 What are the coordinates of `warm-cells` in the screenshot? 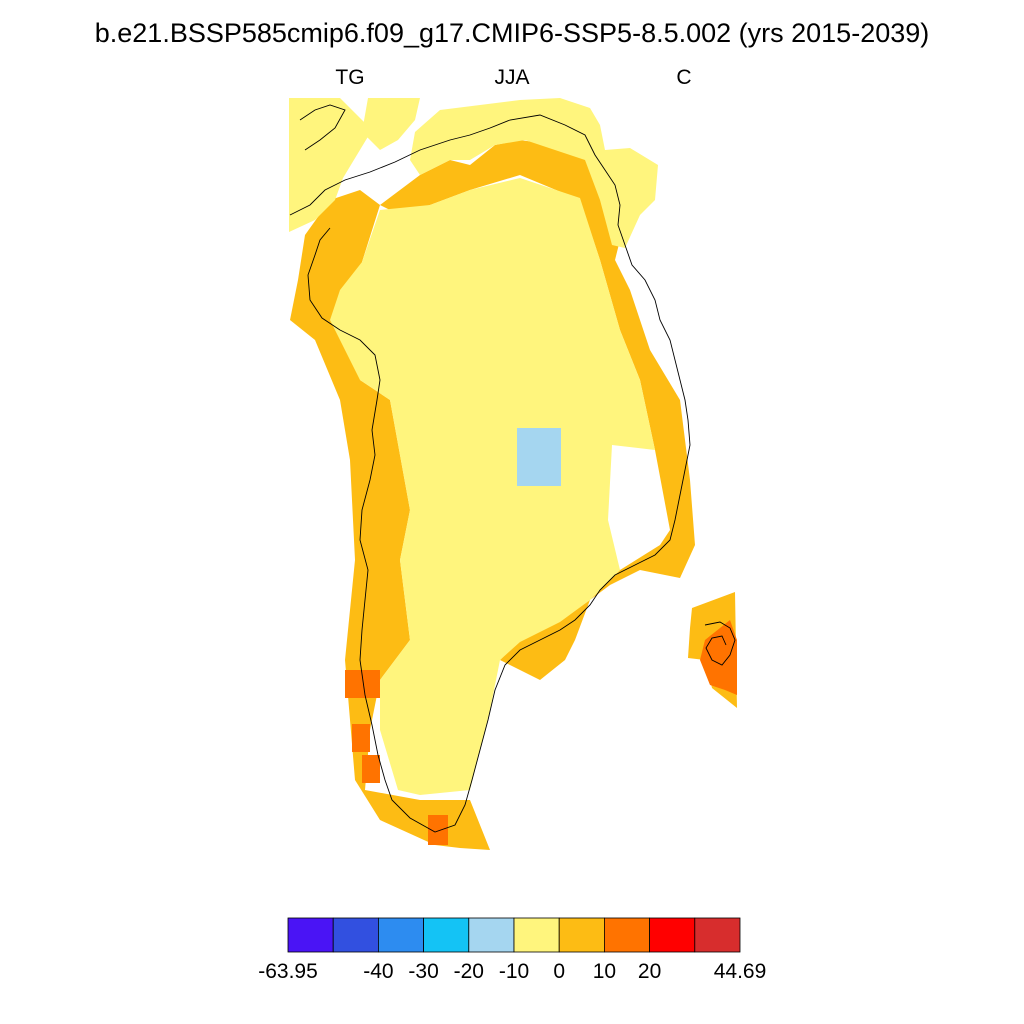 It's located at (541, 732).